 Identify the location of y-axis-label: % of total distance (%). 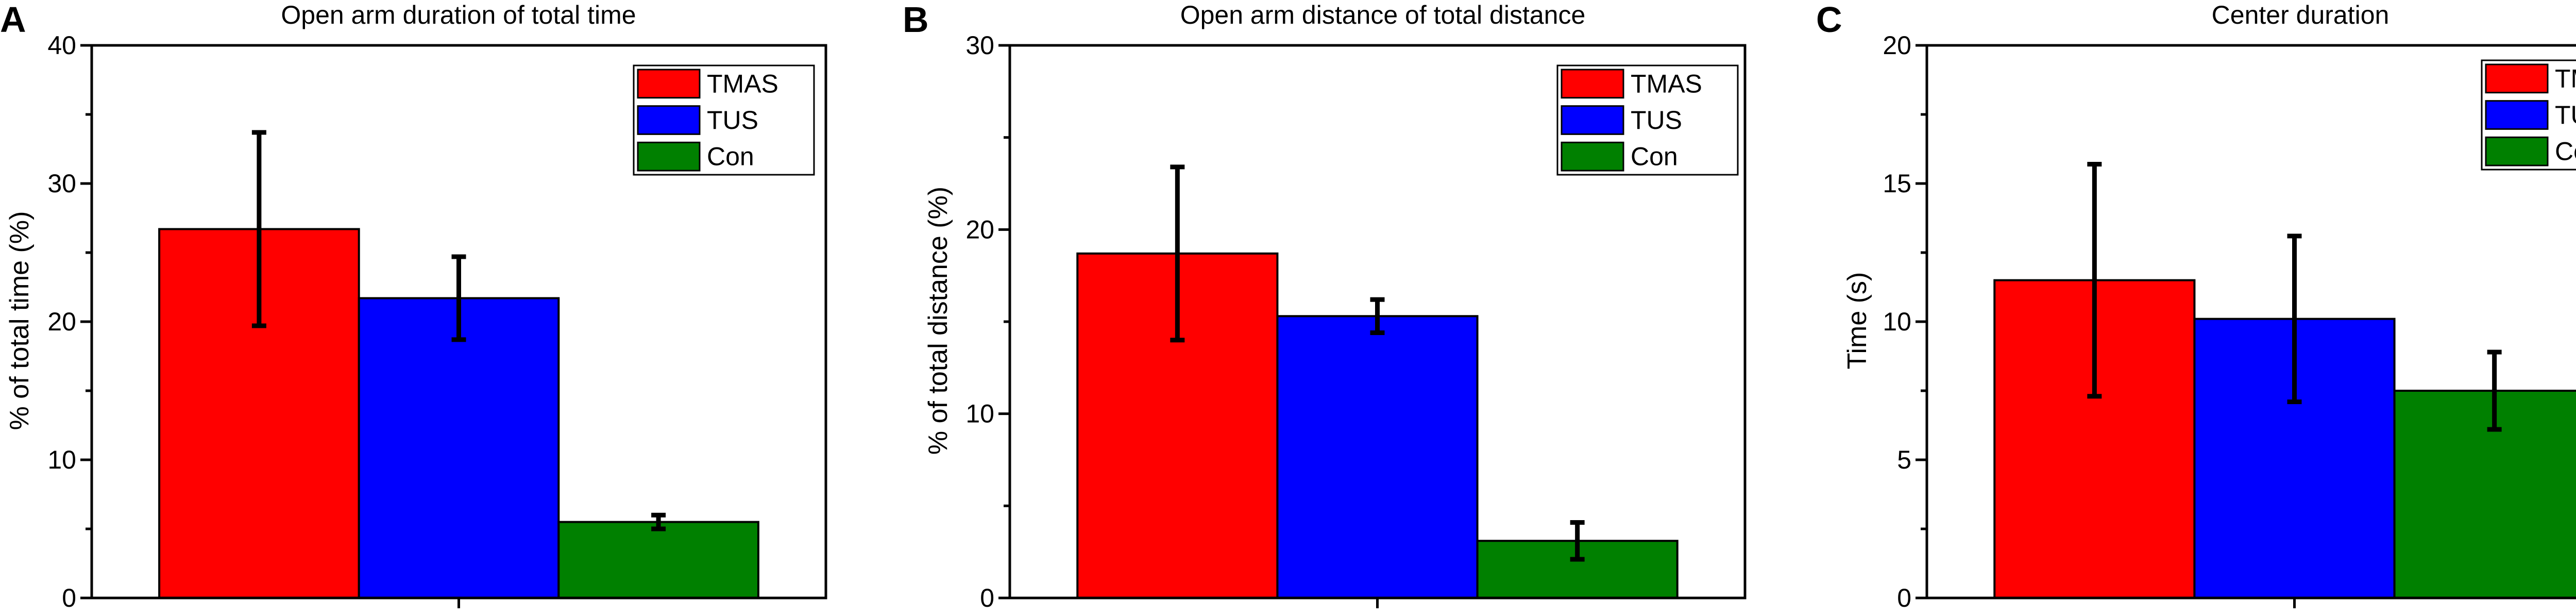
(938, 321).